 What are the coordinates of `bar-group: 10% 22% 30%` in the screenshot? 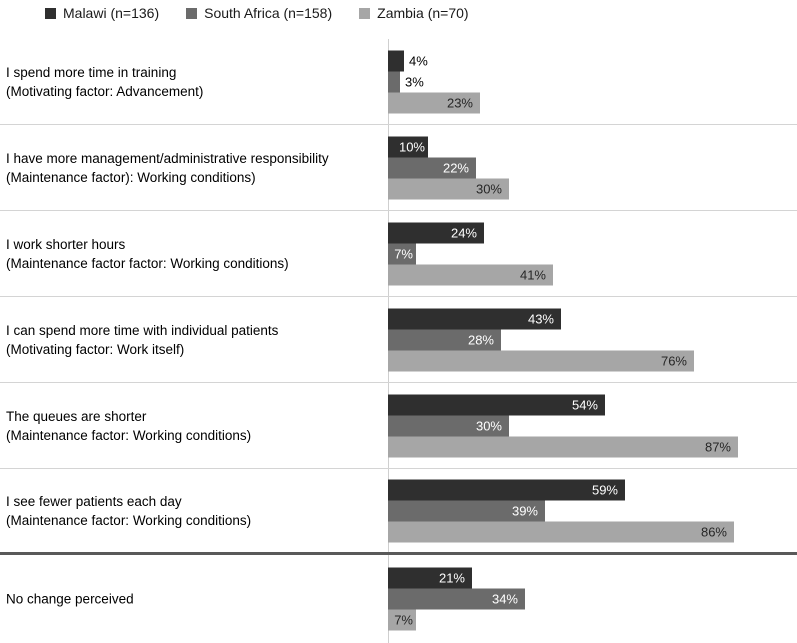 It's located at (448, 167).